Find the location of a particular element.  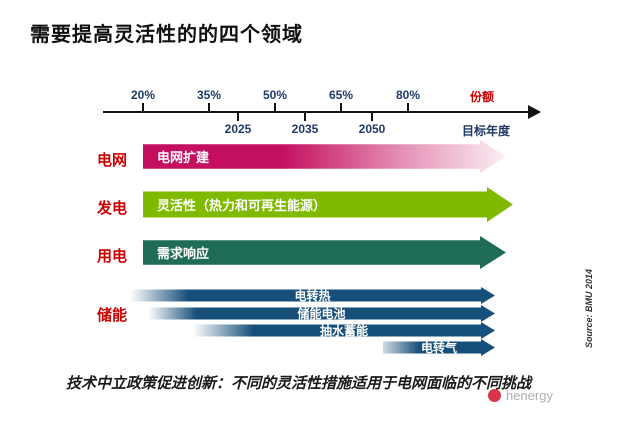

watermark: henergy is located at coordinates (520, 395).